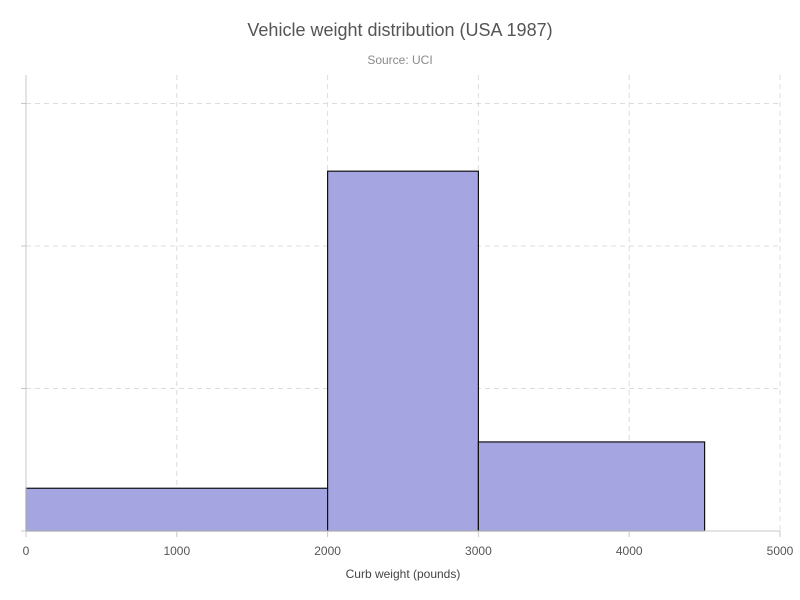 This screenshot has height=600, width=800. Describe the element at coordinates (176, 551) in the screenshot. I see `x-tick-label-1: 1000` at that location.